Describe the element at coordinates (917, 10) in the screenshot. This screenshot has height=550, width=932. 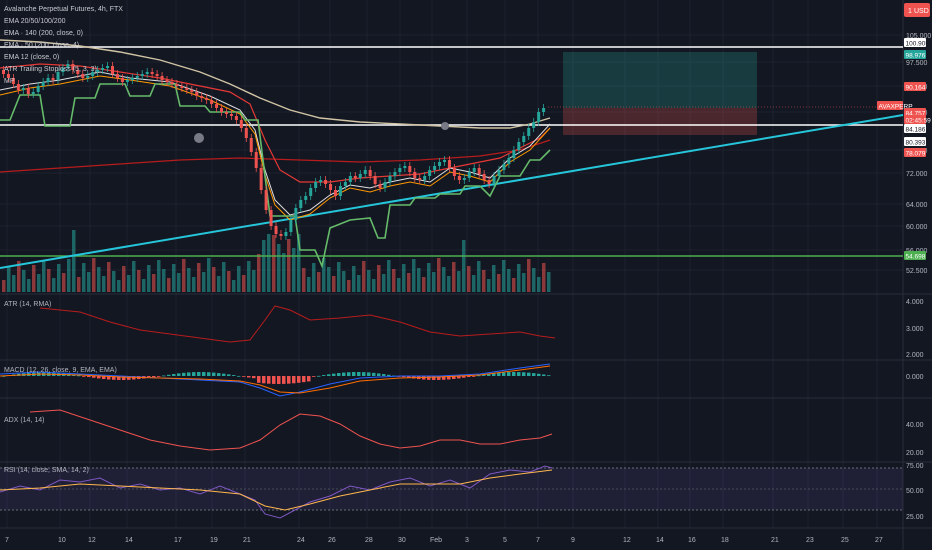
I see `currency-button: 1 USD` at that location.